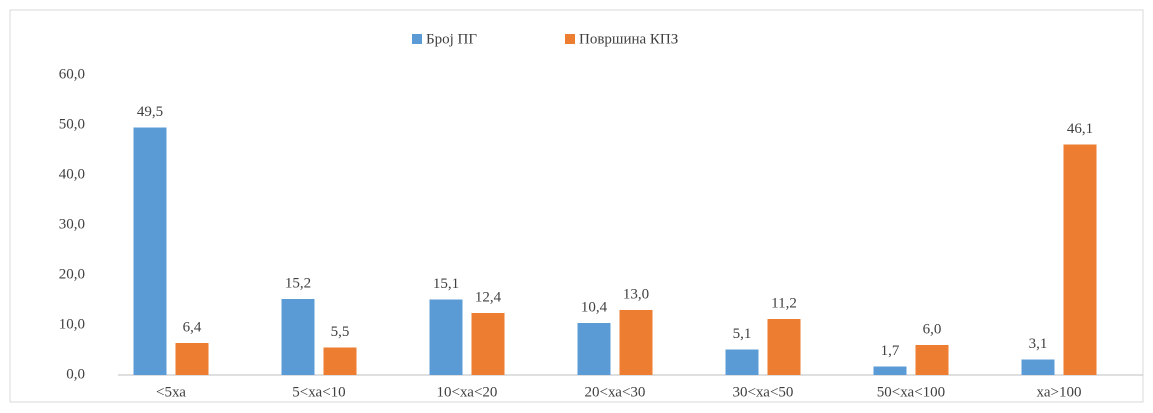 The width and height of the screenshot is (1153, 413). What do you see at coordinates (932, 329) in the screenshot?
I see `value-label: 6,0` at bounding box center [932, 329].